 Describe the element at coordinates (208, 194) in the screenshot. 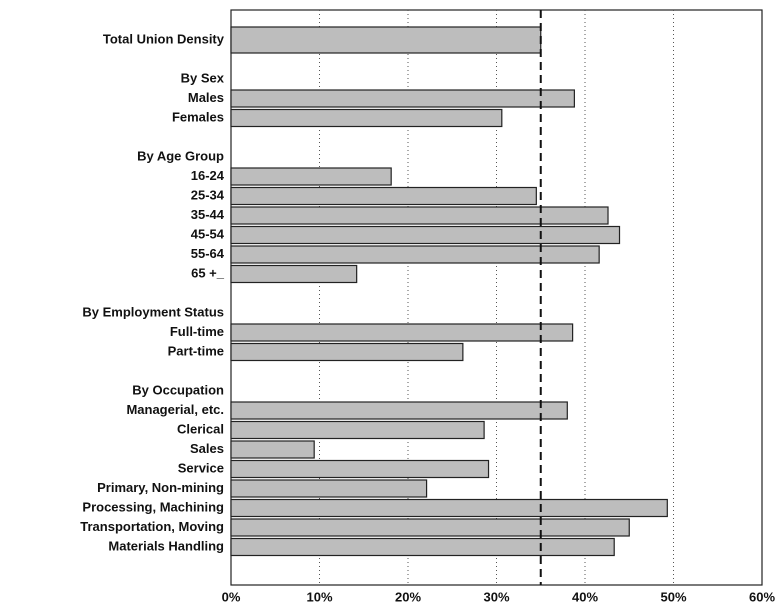

I see `y-tick-label: 25-34` at that location.